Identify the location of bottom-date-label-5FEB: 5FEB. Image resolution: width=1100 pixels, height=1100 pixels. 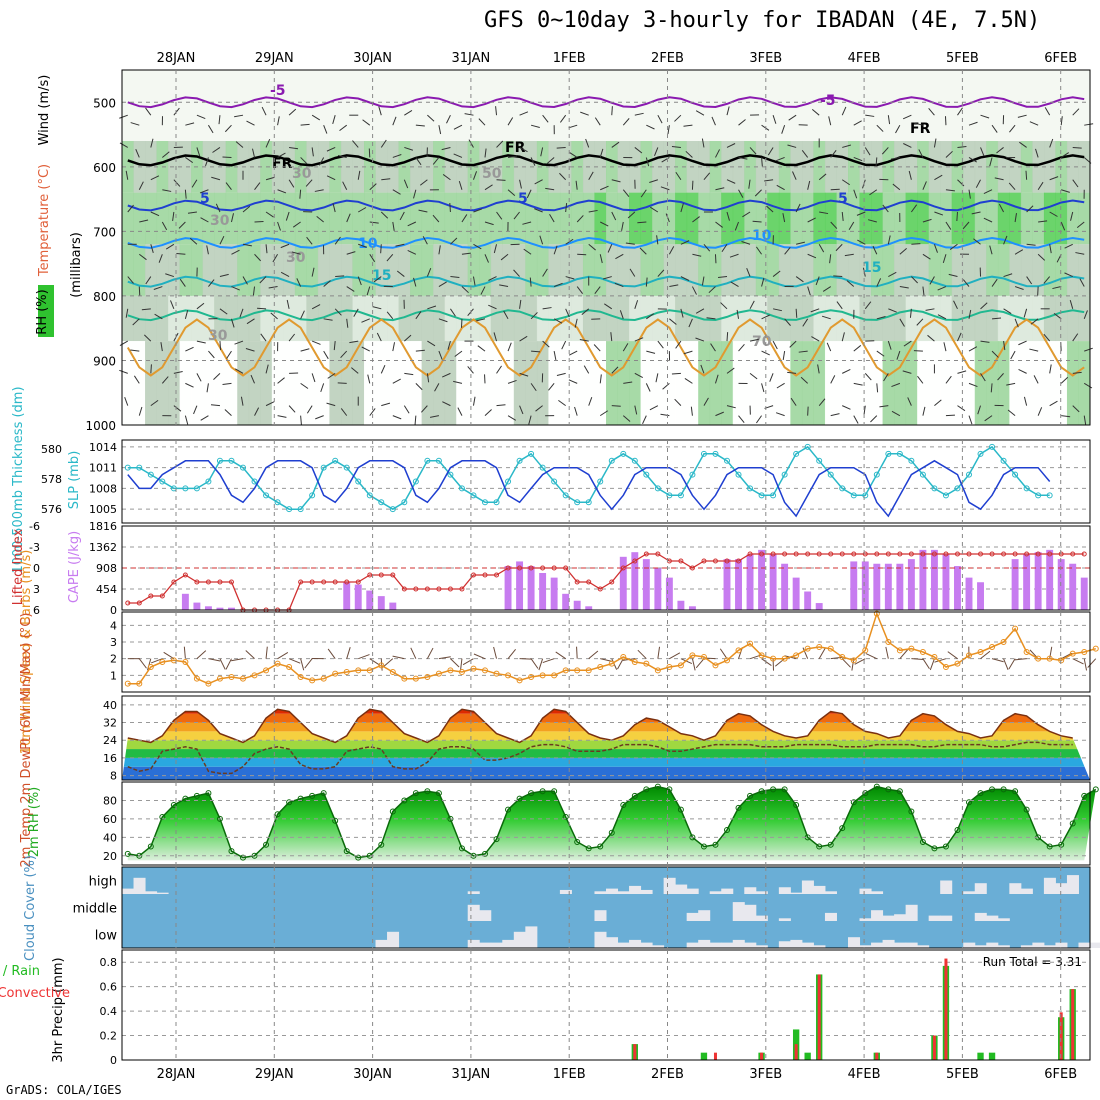
(962, 1074).